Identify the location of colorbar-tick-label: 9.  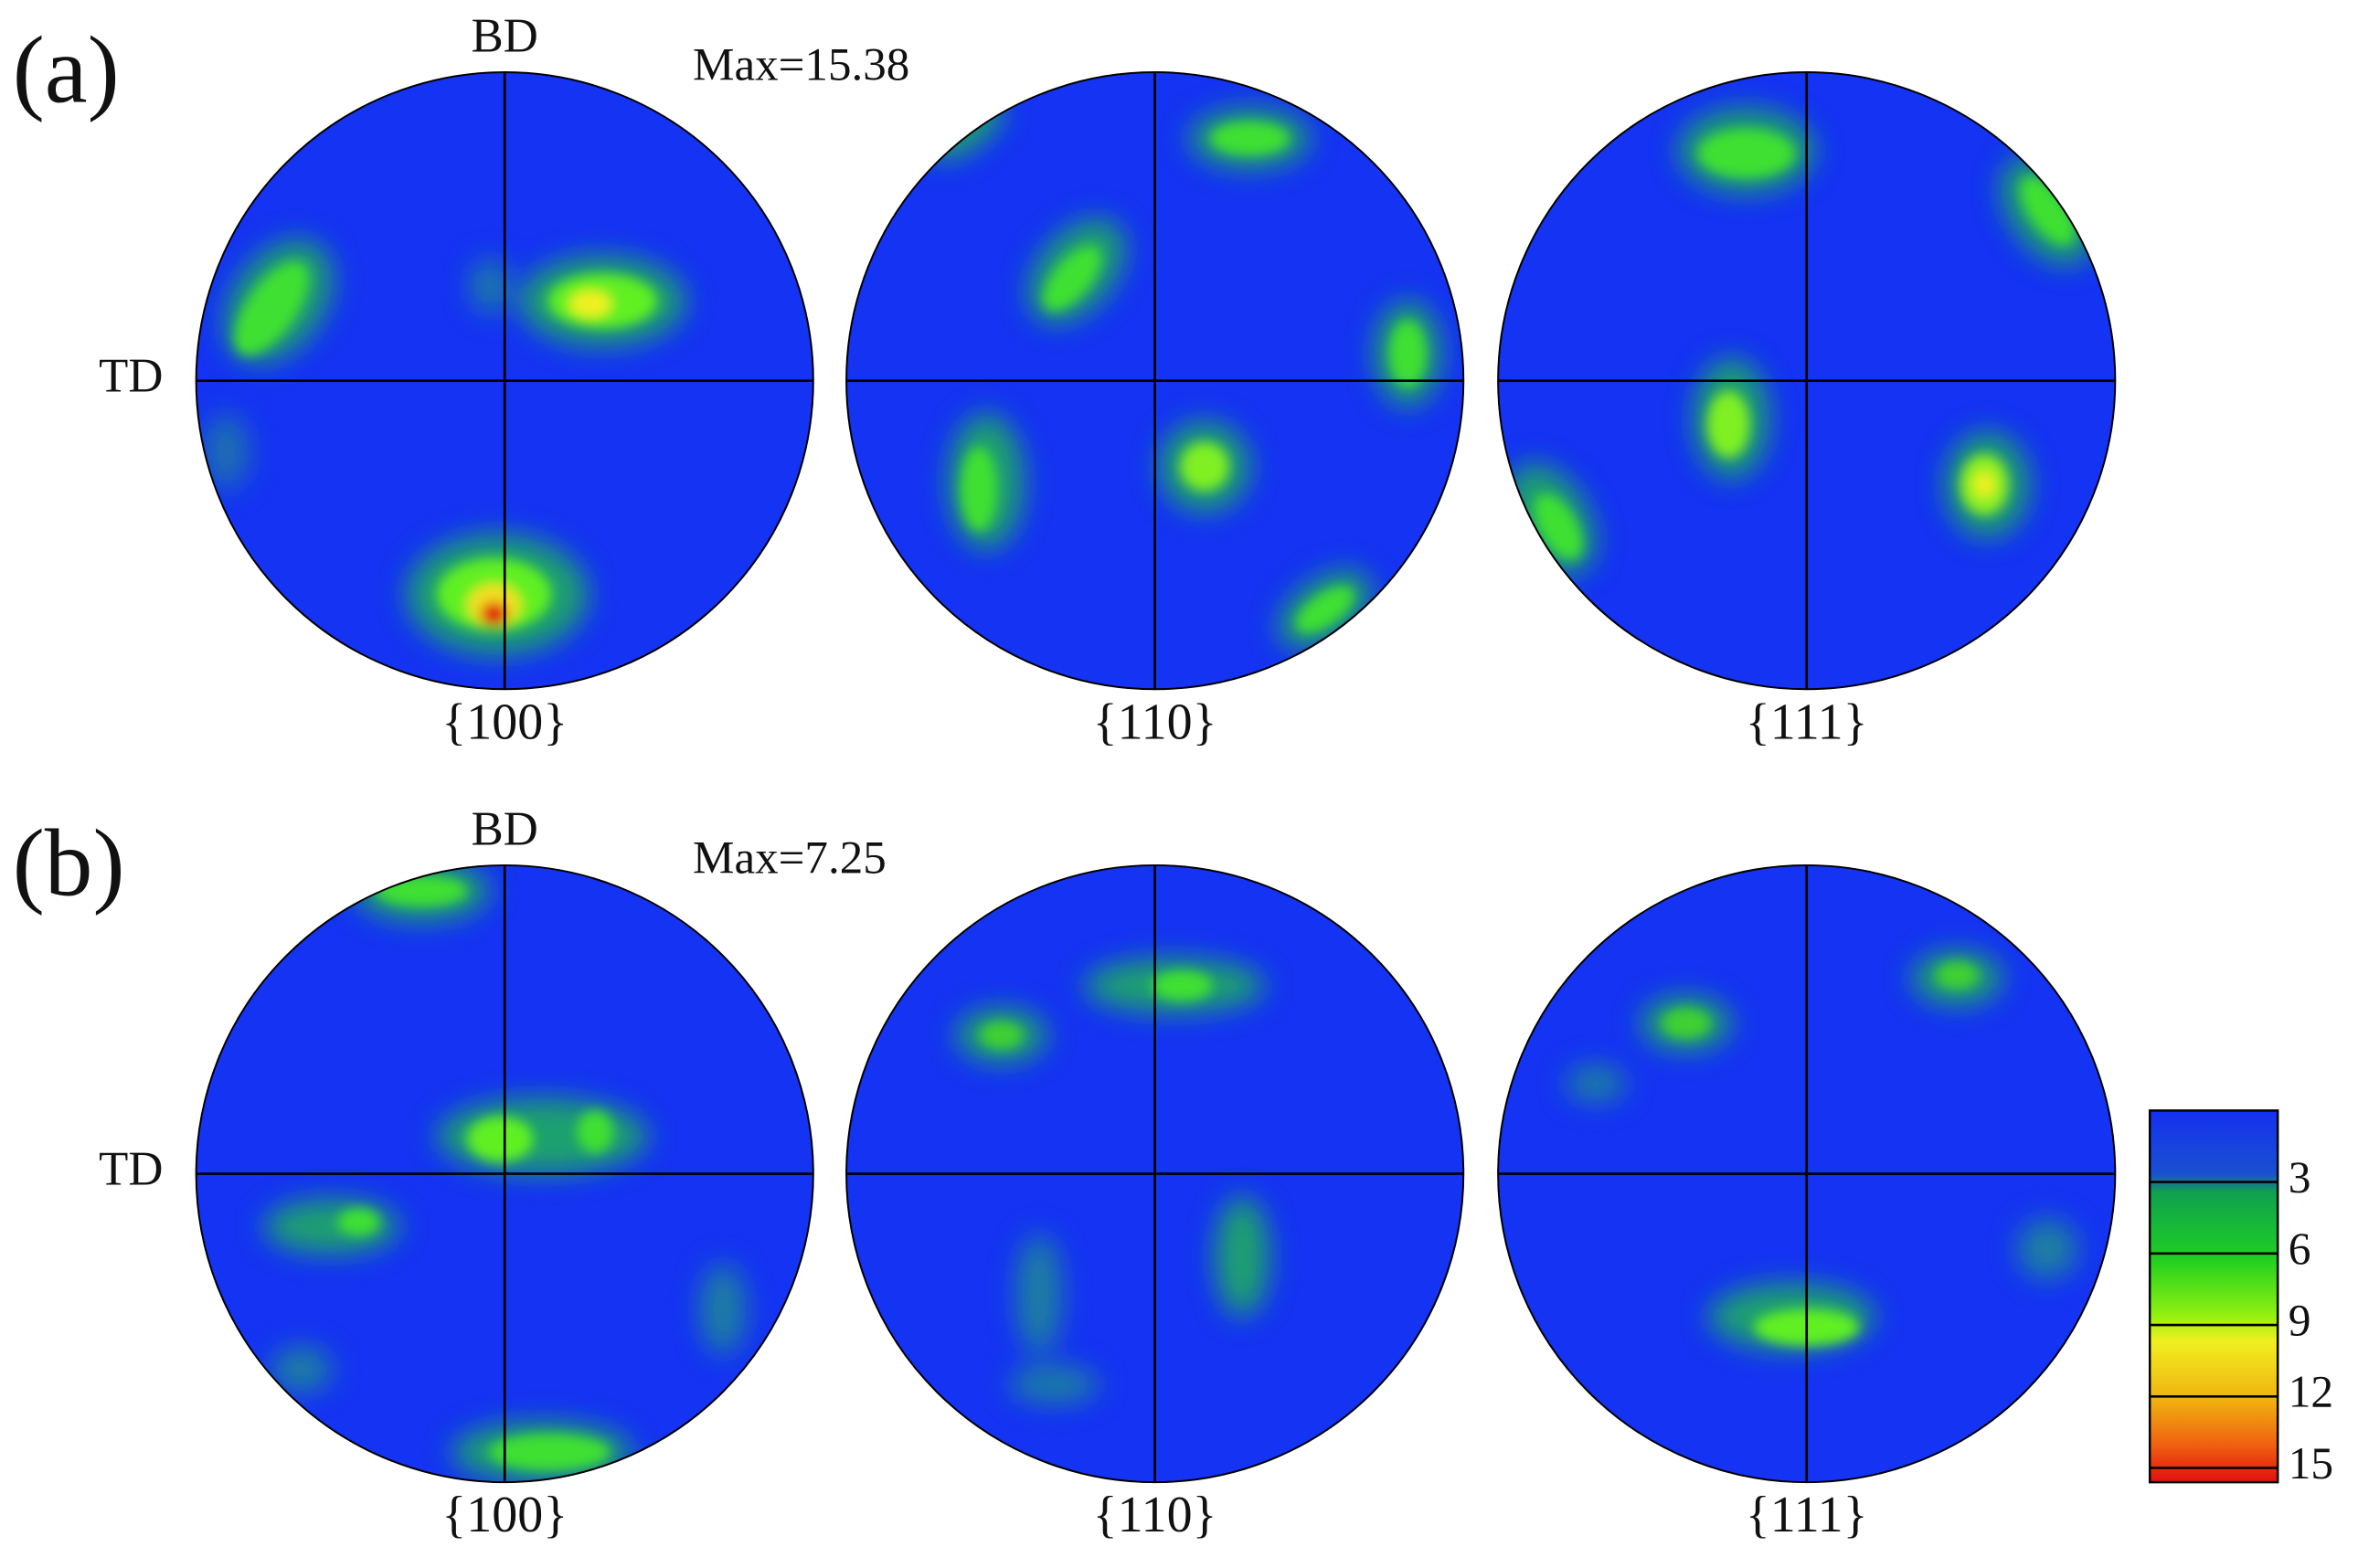
(2300, 1320).